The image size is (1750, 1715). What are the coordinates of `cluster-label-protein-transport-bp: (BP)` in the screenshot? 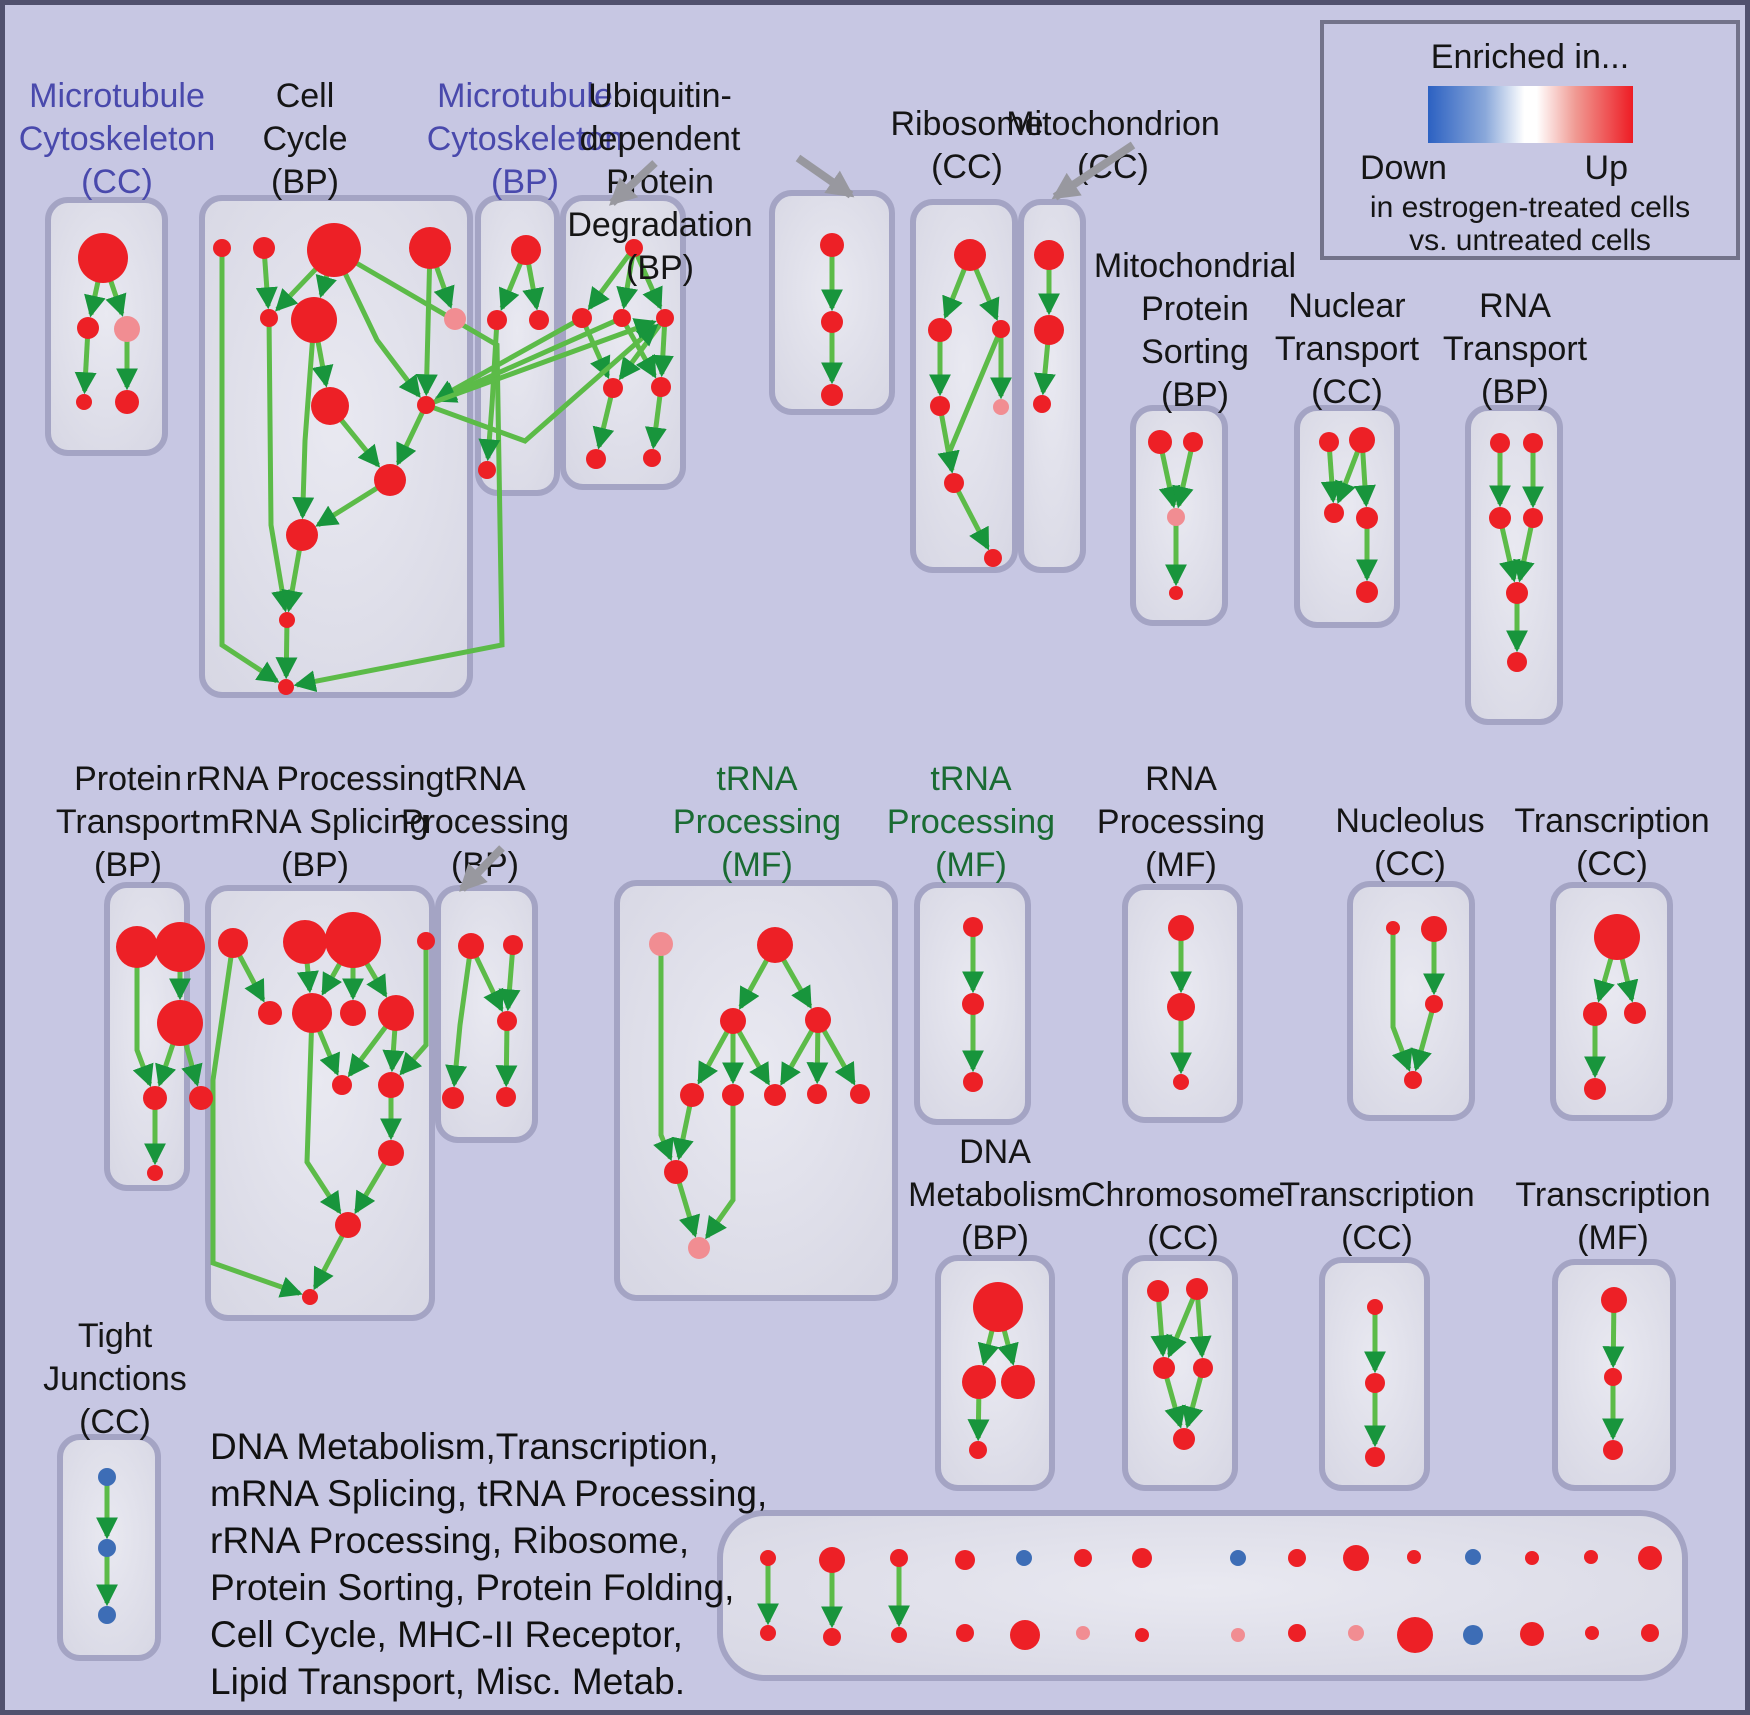 It's located at (128, 865).